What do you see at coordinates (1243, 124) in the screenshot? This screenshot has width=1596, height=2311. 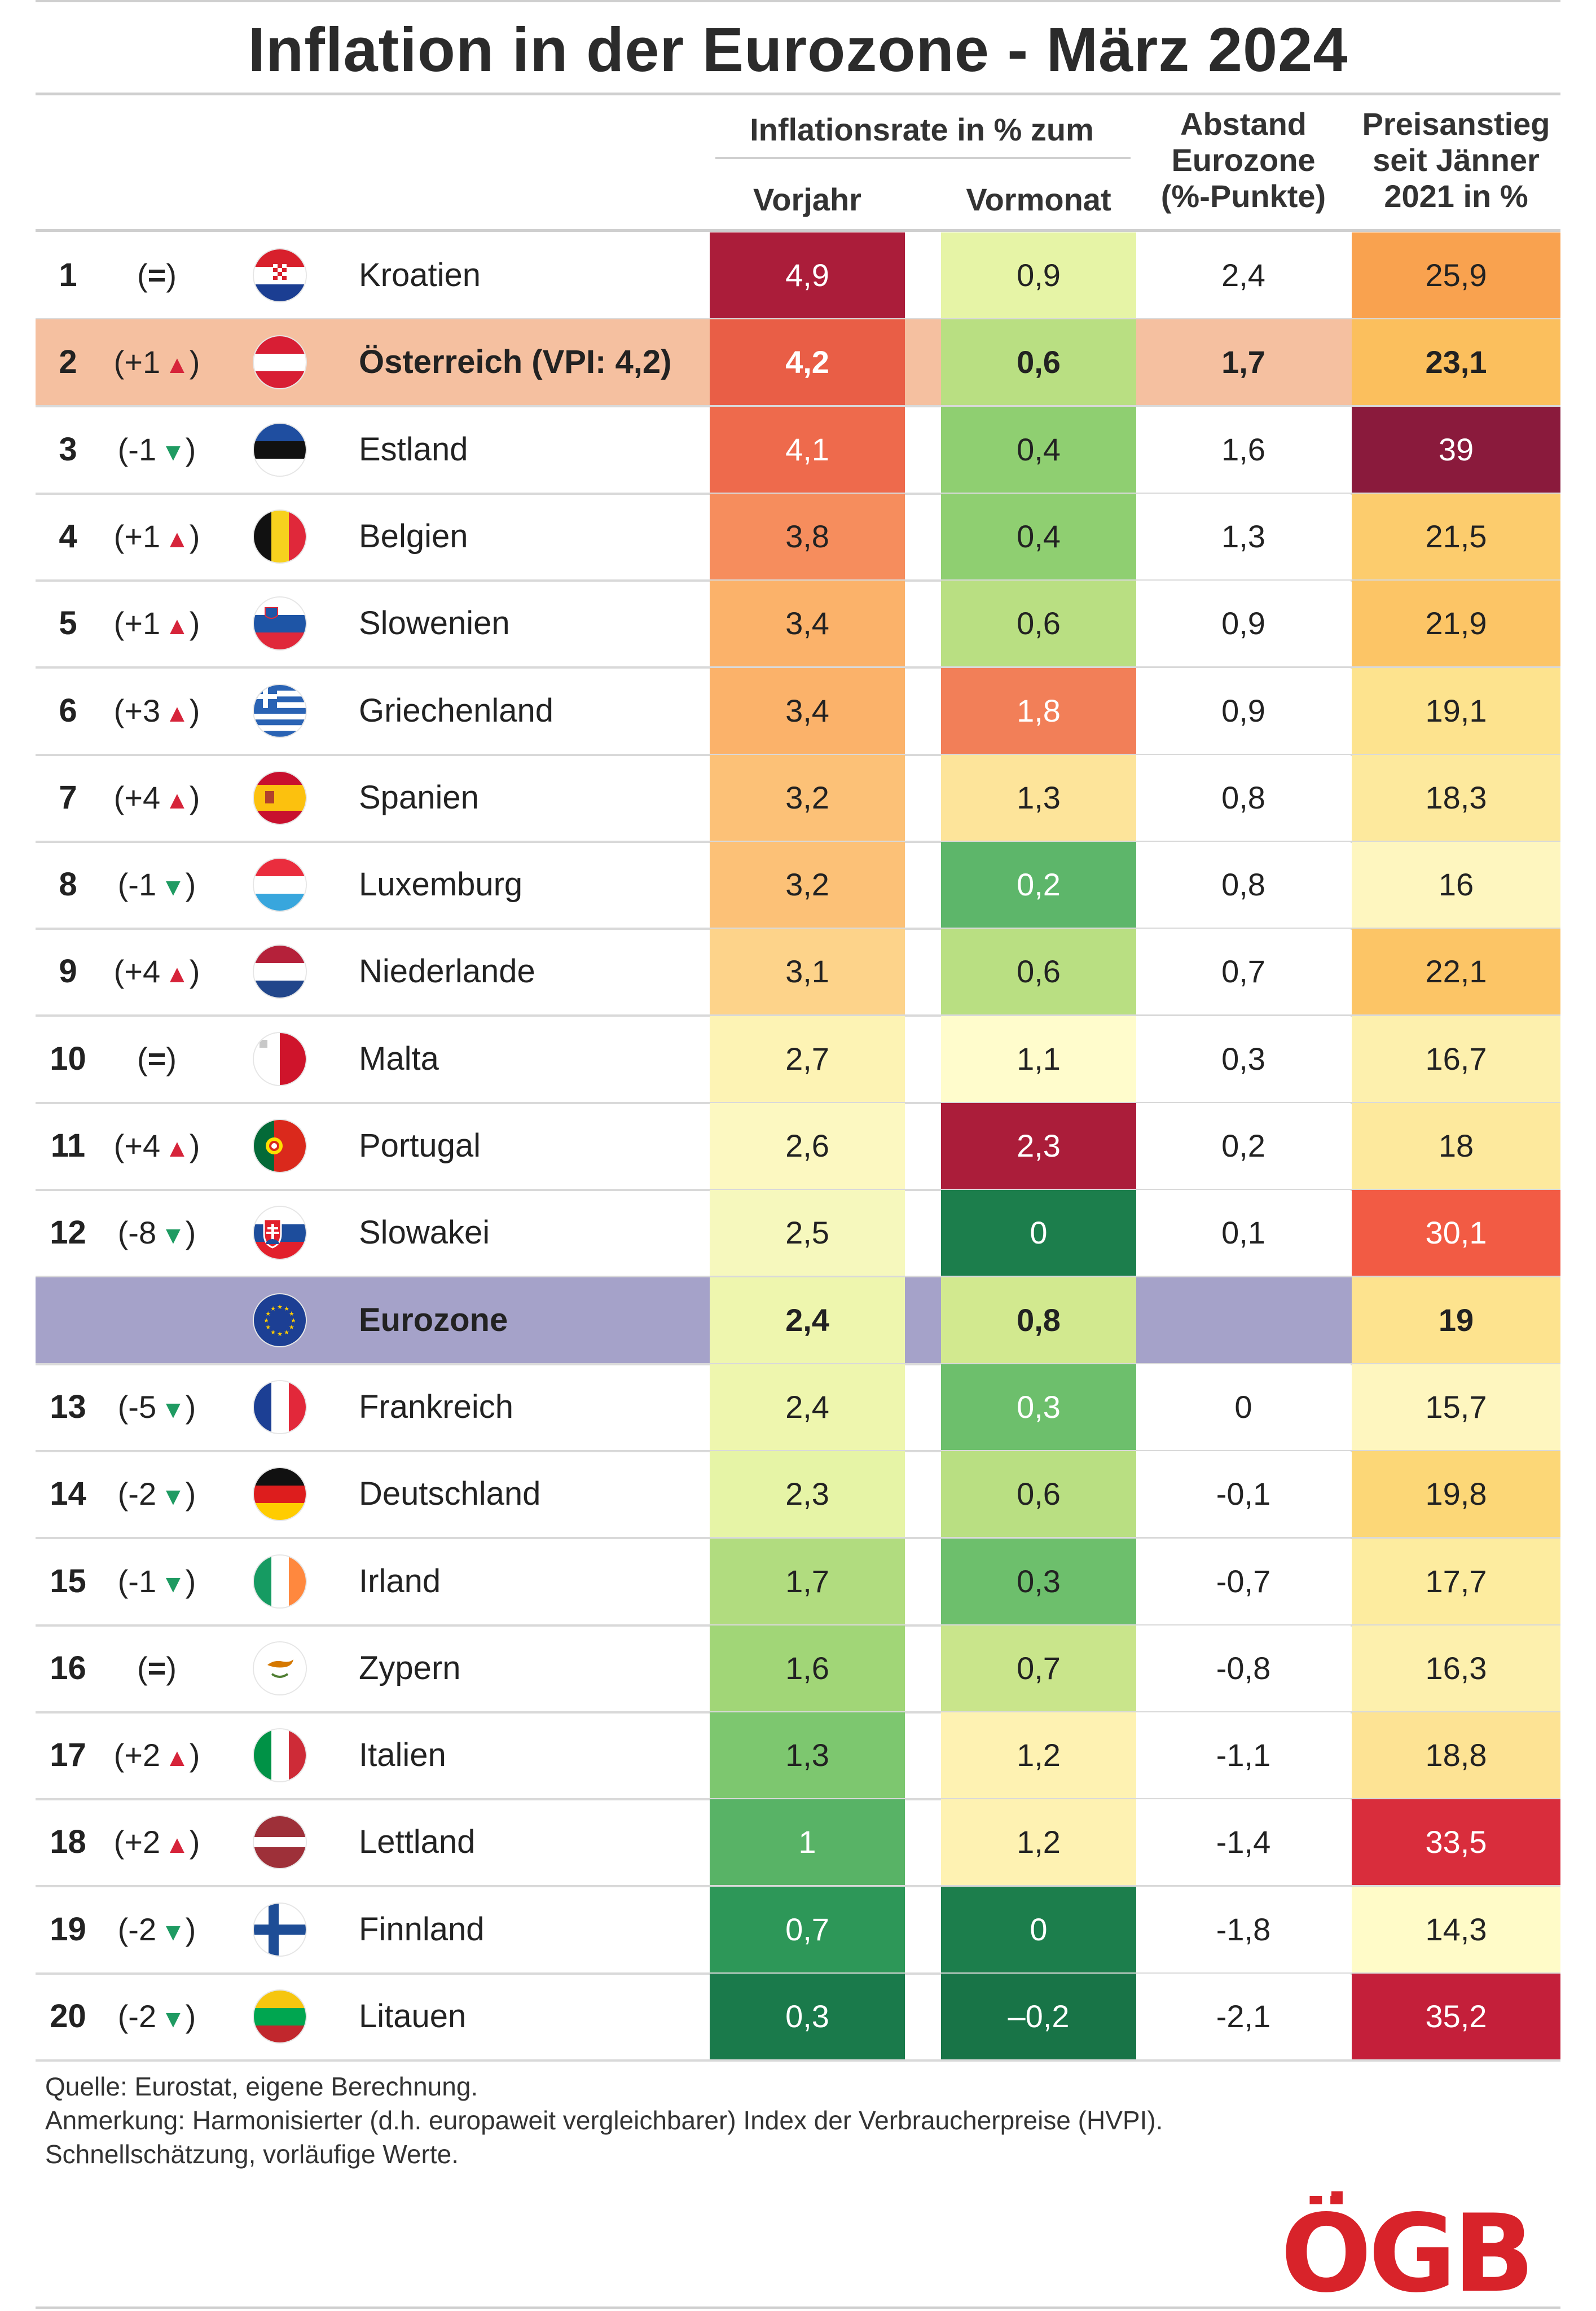 I see `header-abstand-line-1: Abstand` at bounding box center [1243, 124].